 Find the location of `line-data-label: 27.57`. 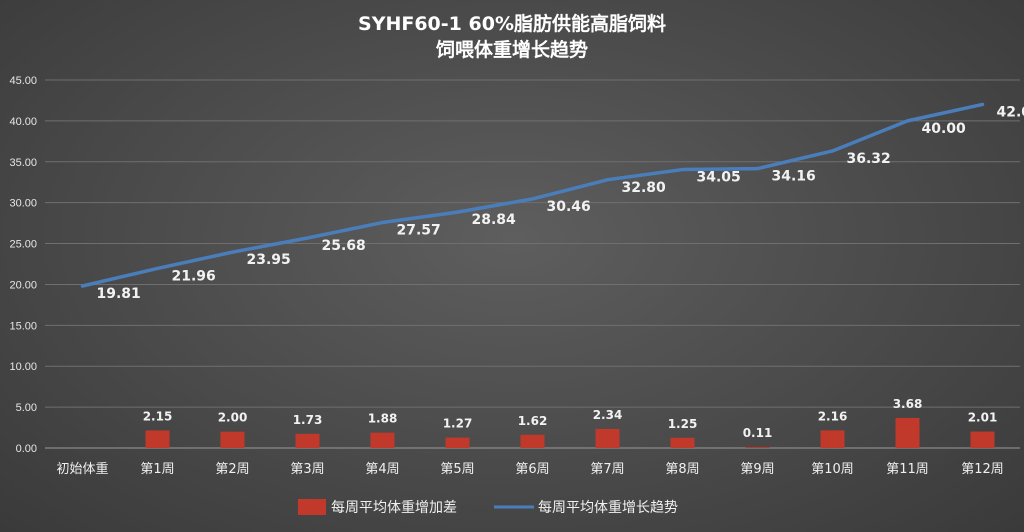

line-data-label: 27.57 is located at coordinates (419, 231).